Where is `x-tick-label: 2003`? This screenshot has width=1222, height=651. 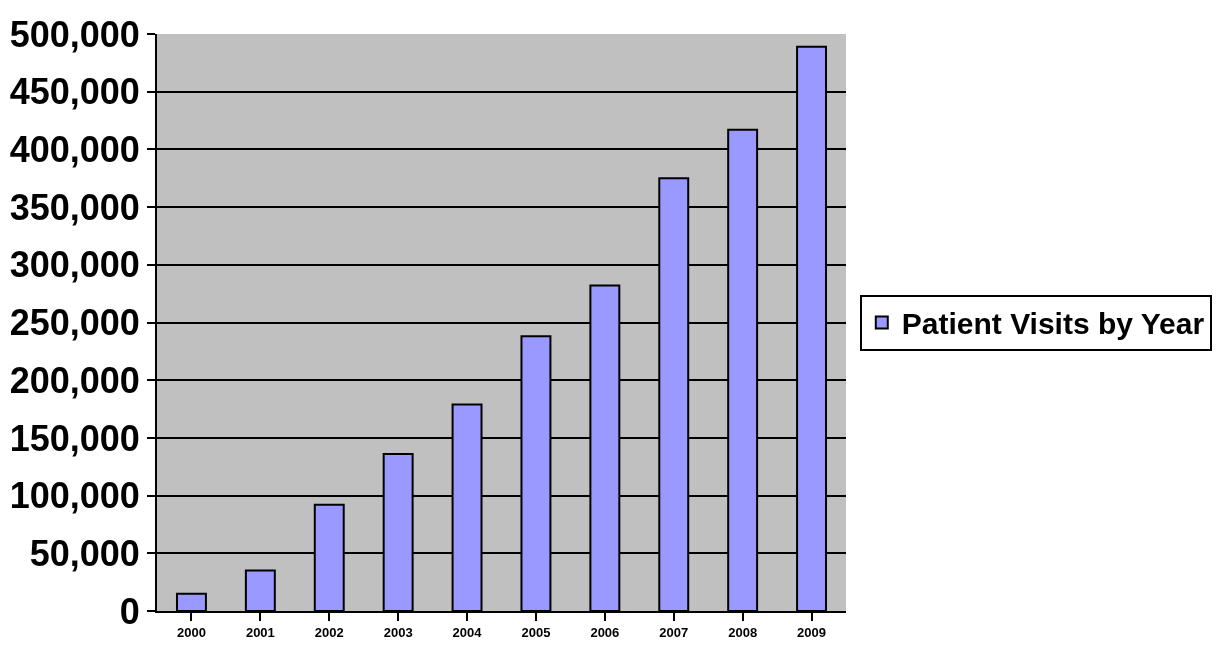
x-tick-label: 2003 is located at coordinates (398, 632).